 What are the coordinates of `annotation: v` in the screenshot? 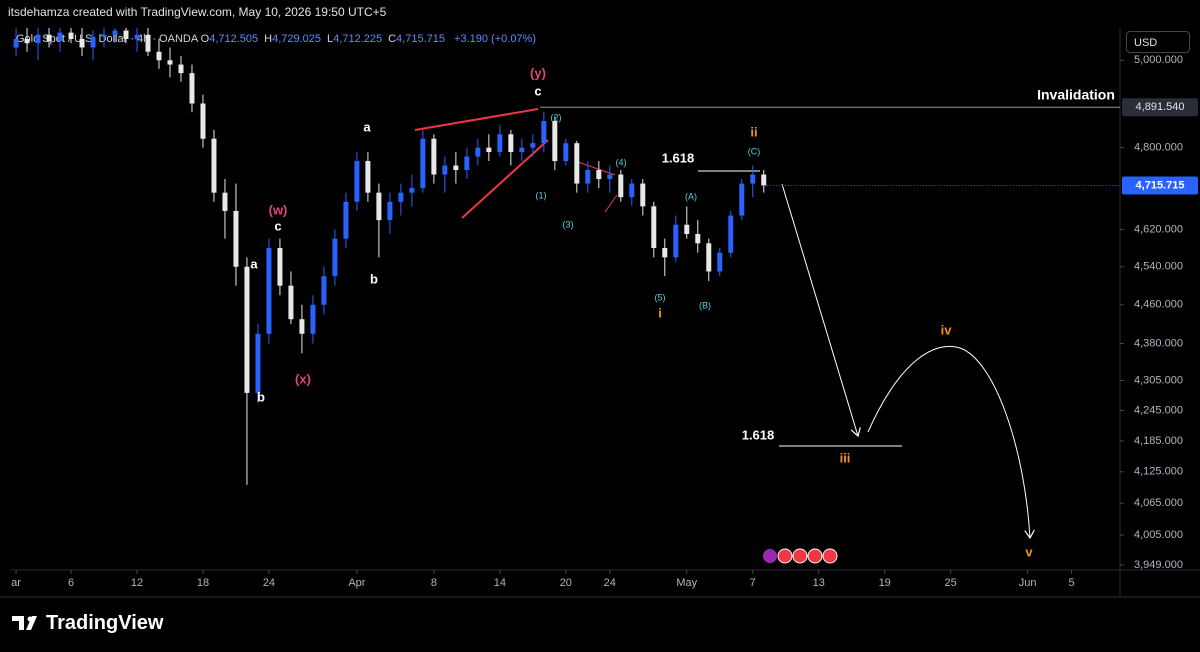 It's located at (1029, 551).